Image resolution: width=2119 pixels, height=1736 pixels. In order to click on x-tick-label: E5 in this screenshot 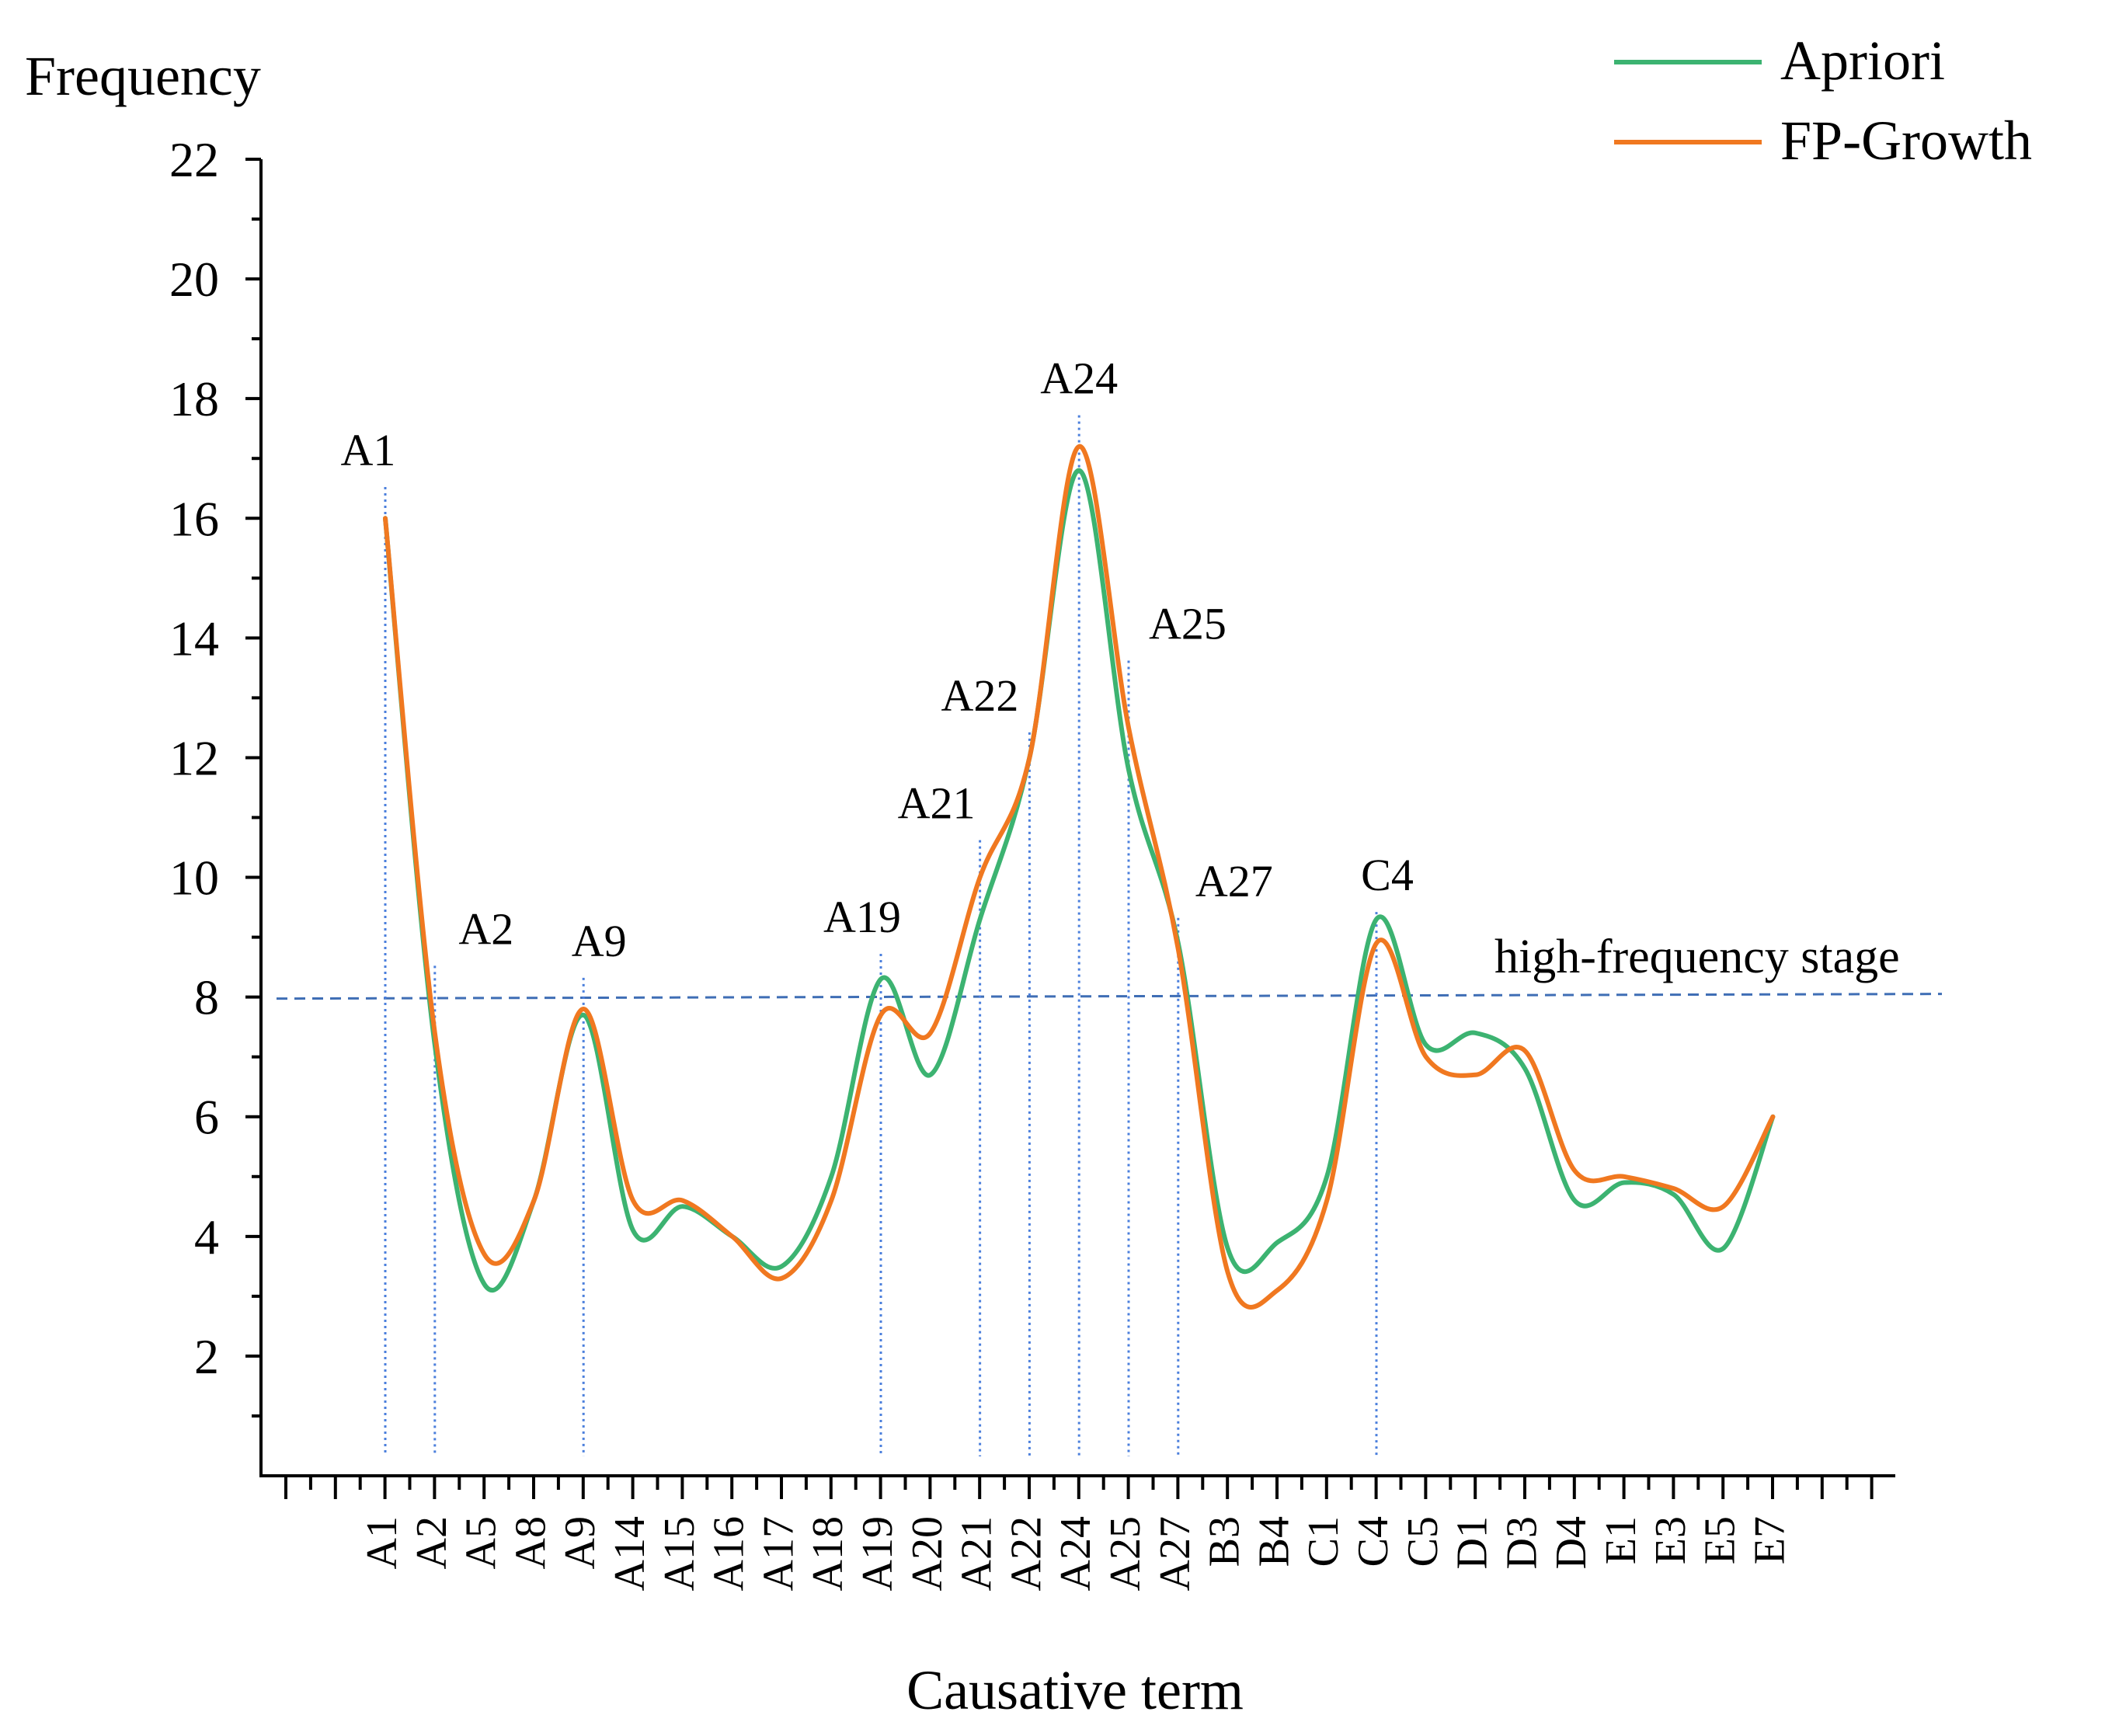, I will do `click(1720, 1540)`.